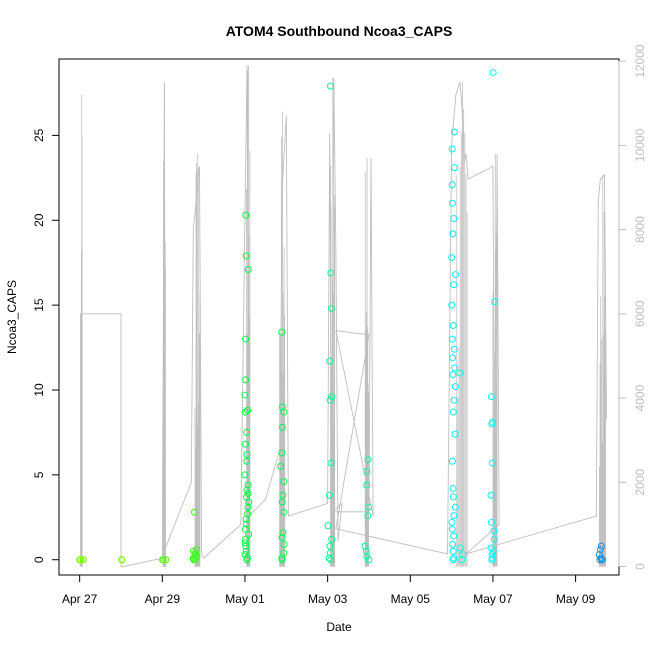 Image resolution: width=650 pixels, height=650 pixels. What do you see at coordinates (640, 229) in the screenshot?
I see `y2-tick-label-4: 8000` at bounding box center [640, 229].